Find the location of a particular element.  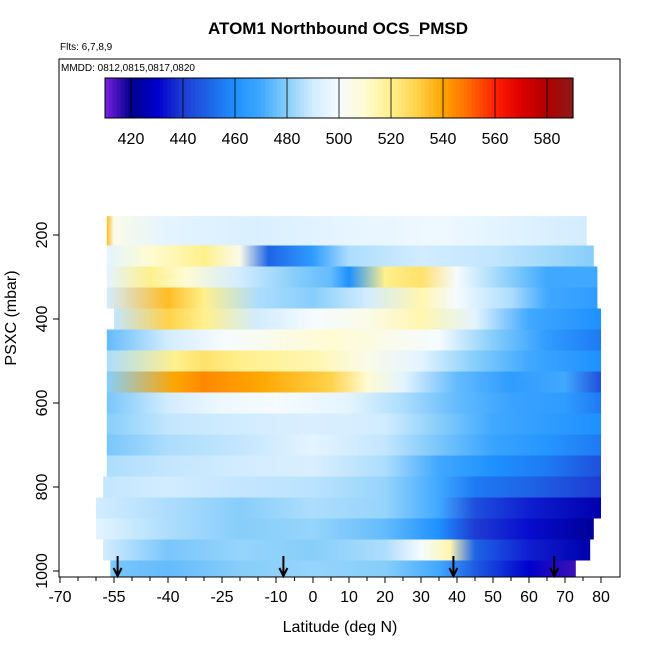

dates-annotation: MMDD: 0812,0815,0817,0820 is located at coordinates (128, 68).